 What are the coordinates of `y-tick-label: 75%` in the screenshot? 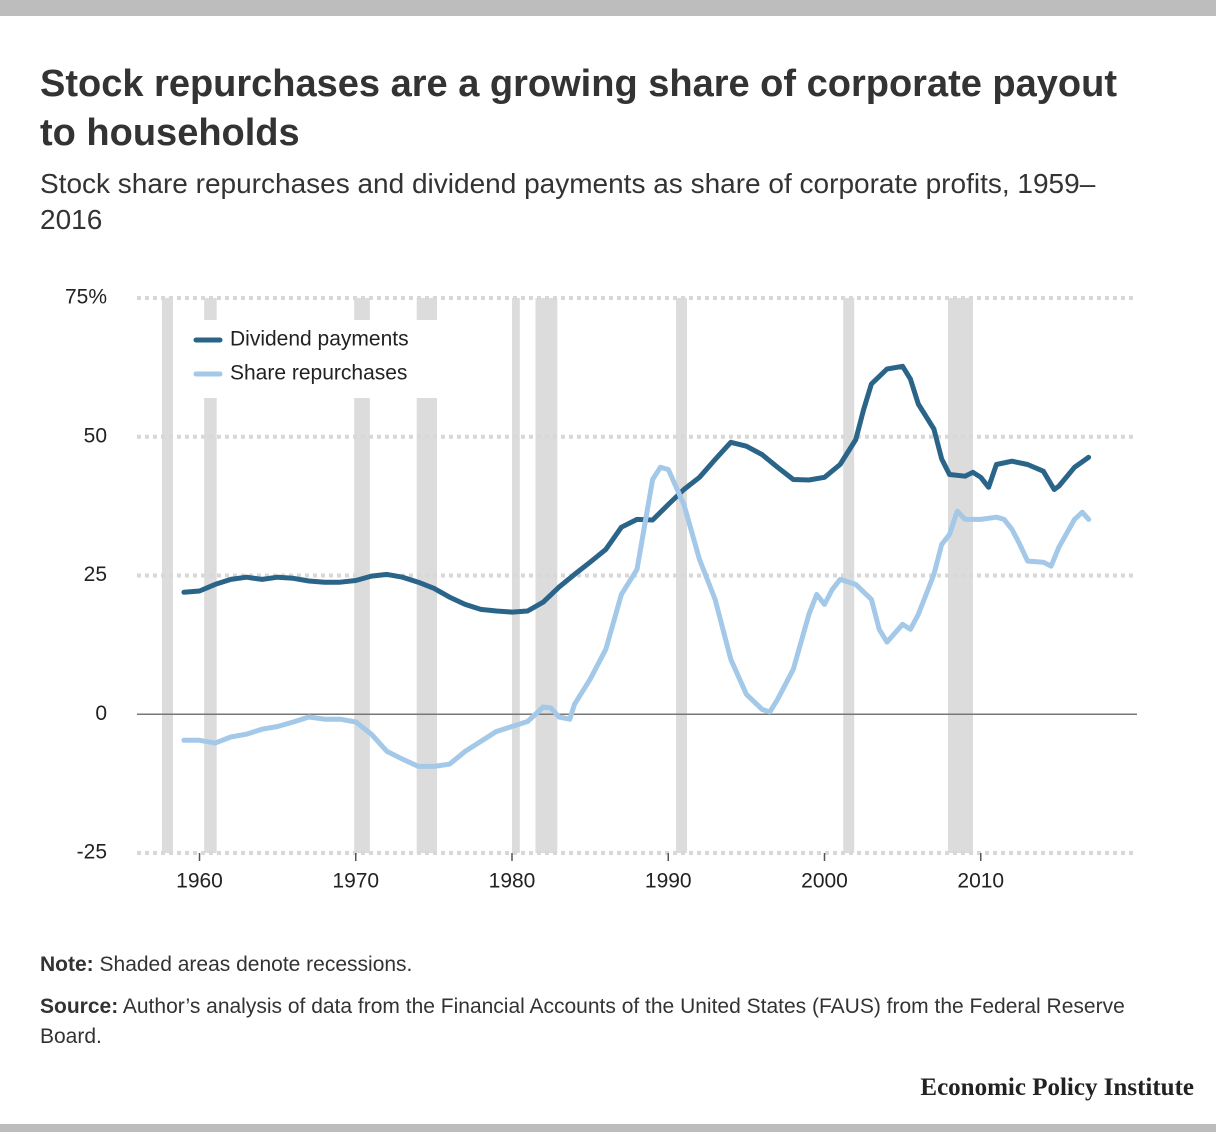 It's located at (86, 297).